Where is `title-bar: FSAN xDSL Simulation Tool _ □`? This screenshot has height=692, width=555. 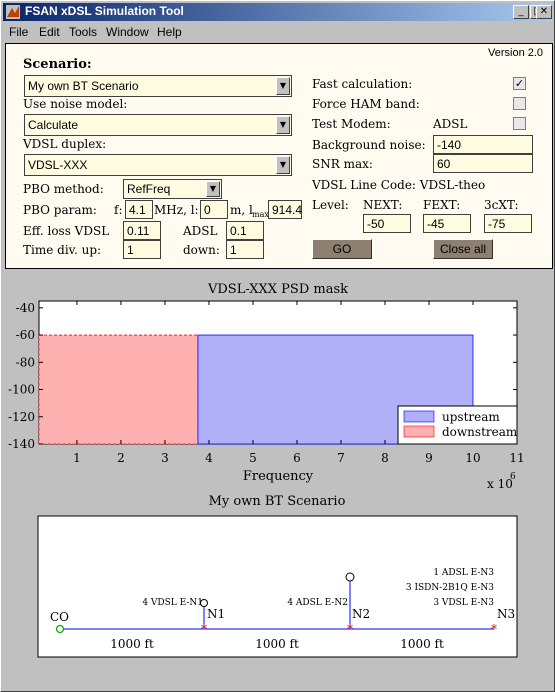 title-bar: FSAN xDSL Simulation Tool _ □ is located at coordinates (277, 12).